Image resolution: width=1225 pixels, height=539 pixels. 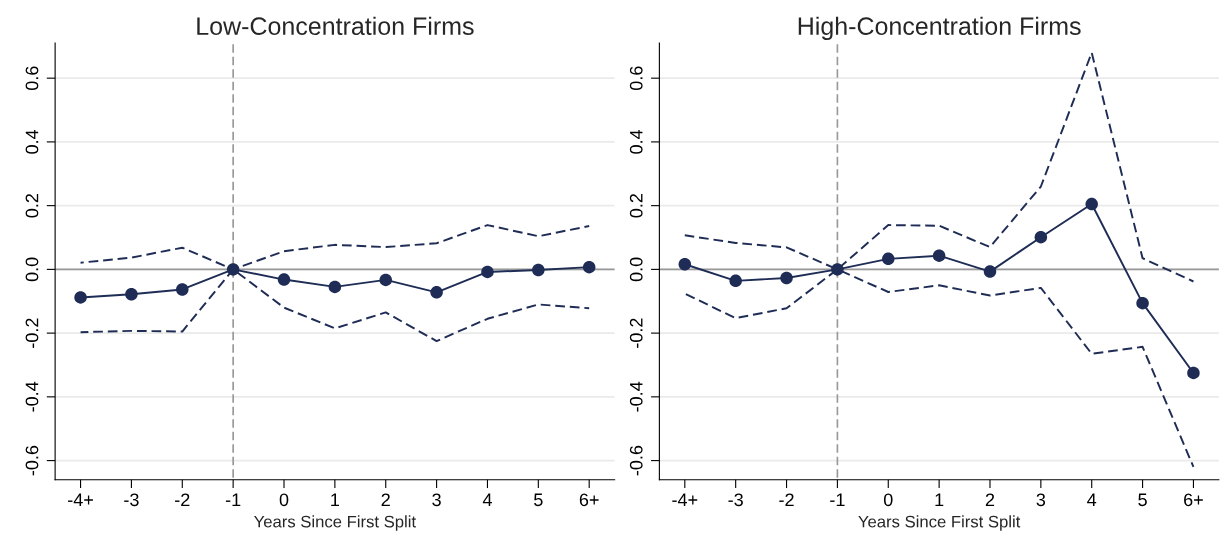 I want to click on chart-title: Low-Concentration Firms, so click(x=335, y=26).